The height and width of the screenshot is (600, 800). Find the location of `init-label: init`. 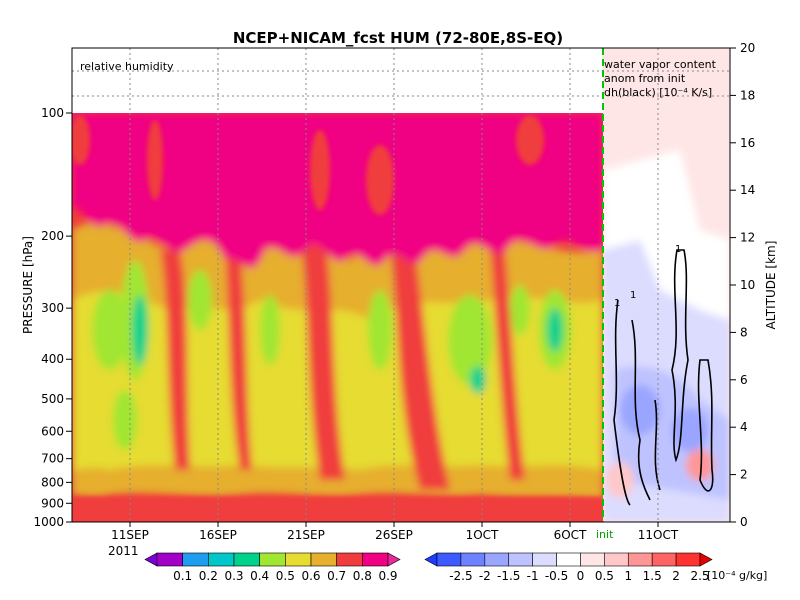

init-label: init is located at coordinates (605, 534).